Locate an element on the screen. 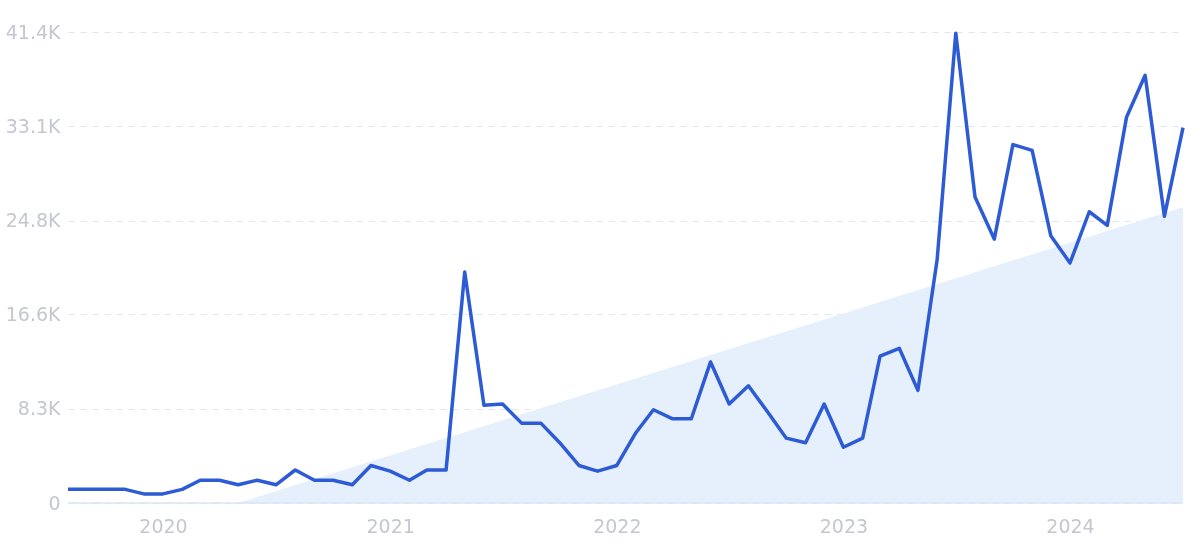  y-tick-label: 24.8K is located at coordinates (33, 220).